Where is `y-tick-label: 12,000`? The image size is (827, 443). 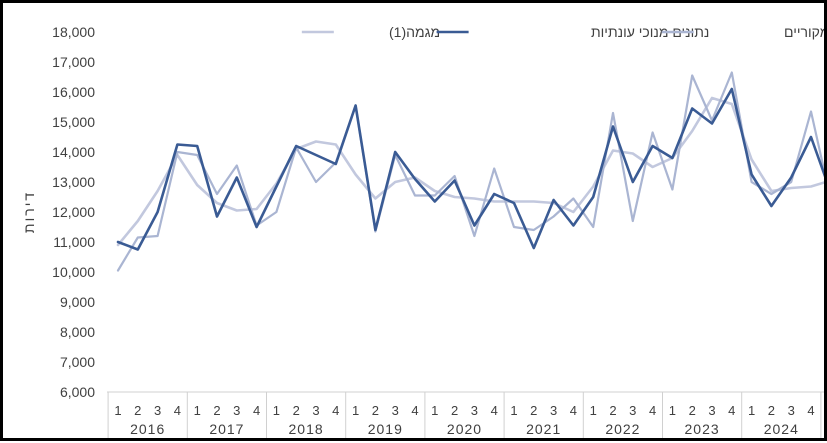
y-tick-label: 12,000 is located at coordinates (73, 212).